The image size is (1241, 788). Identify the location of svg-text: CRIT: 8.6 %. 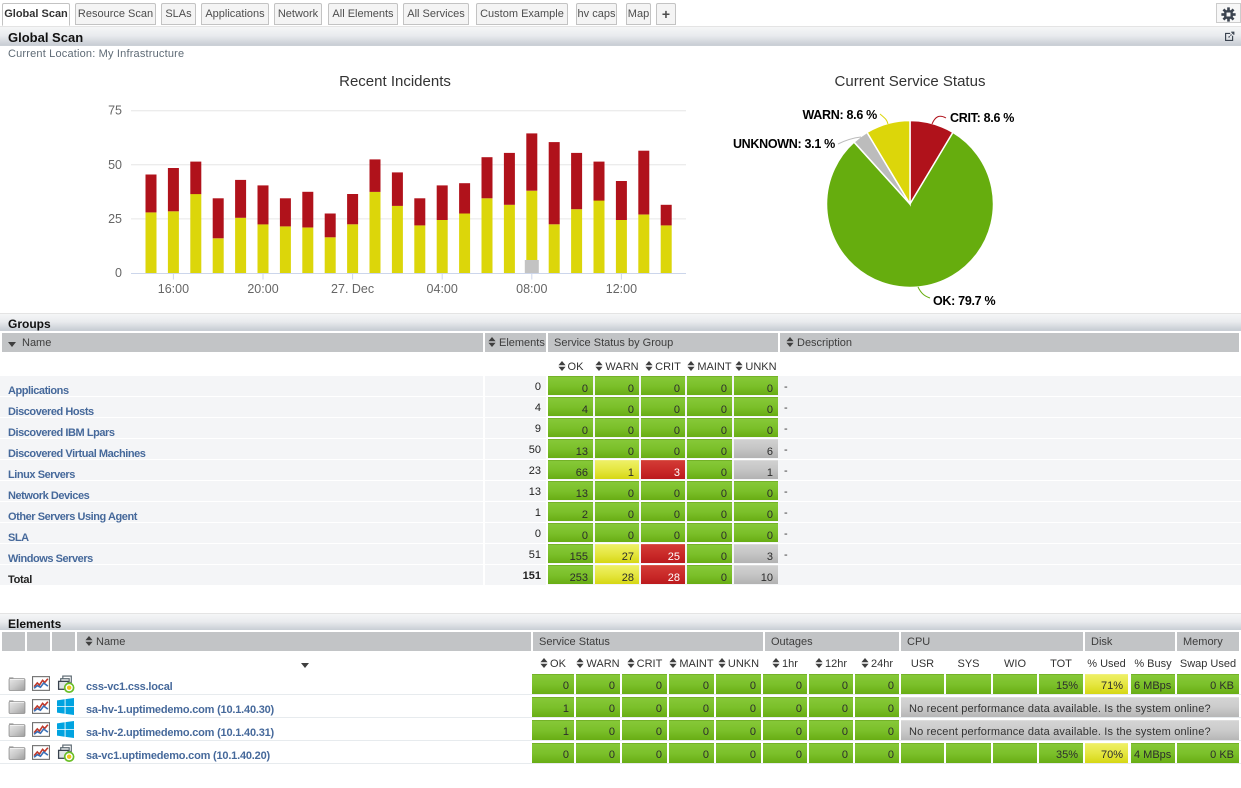
(982, 118).